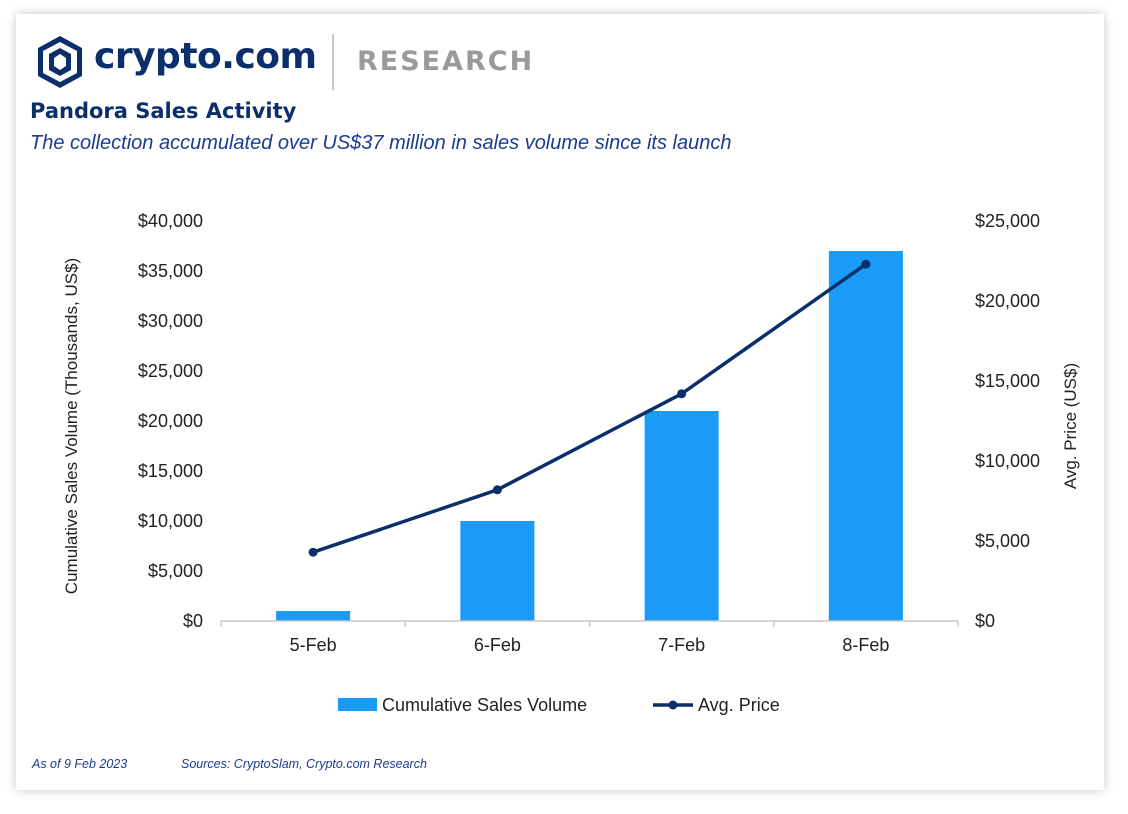  I want to click on right-y-tick-label: $15,000, so click(1007, 381).